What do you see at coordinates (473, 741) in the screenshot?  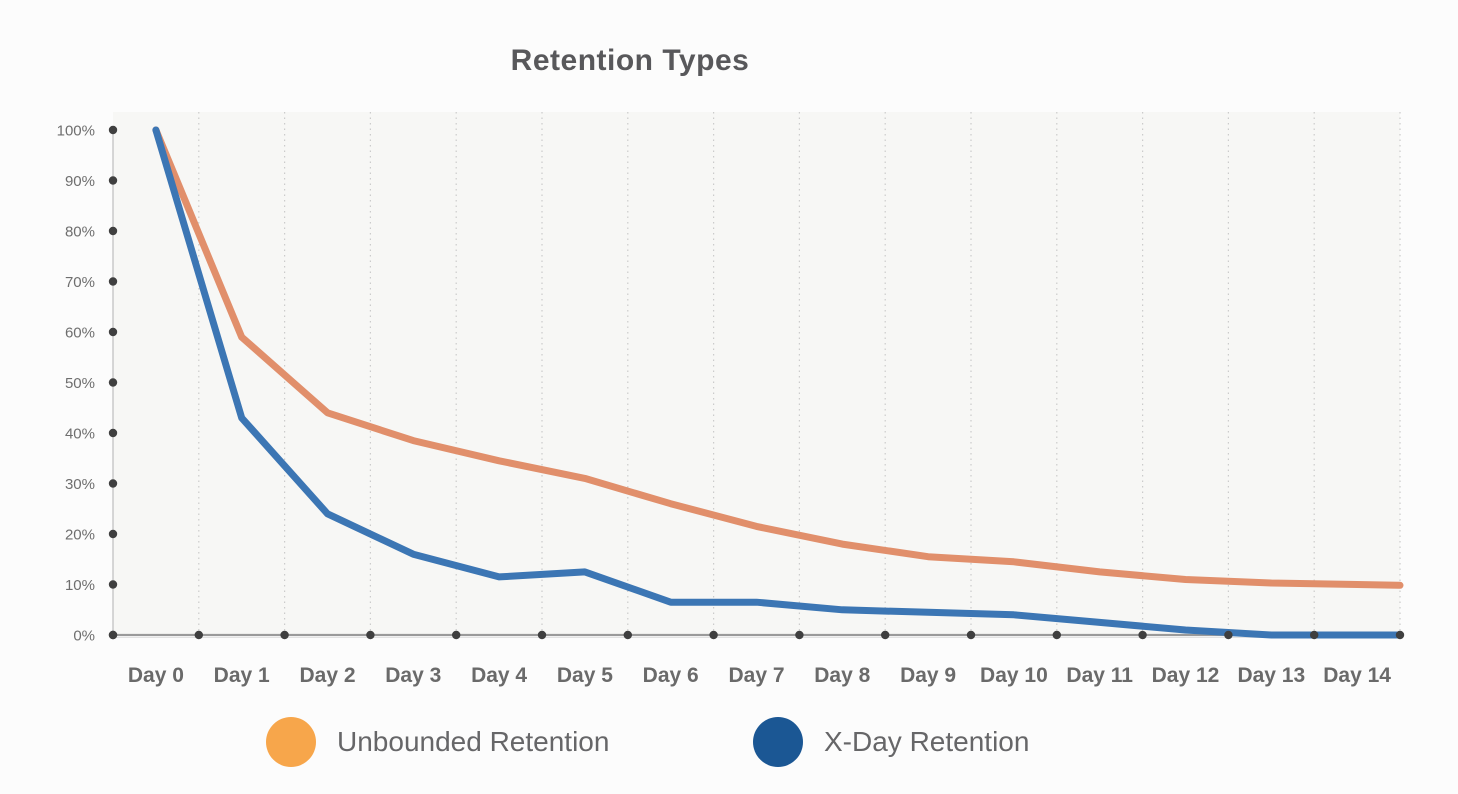 I see `legend-label-unbounded-retention: Unbounded Retention` at bounding box center [473, 741].